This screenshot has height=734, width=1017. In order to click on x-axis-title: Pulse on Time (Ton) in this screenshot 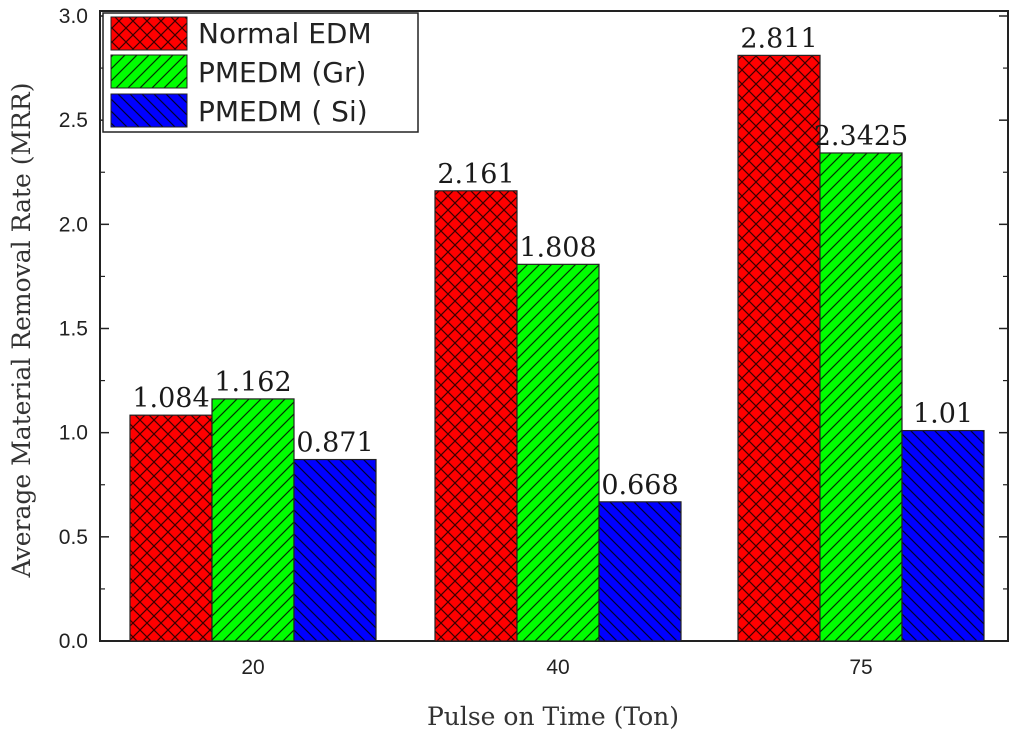, I will do `click(553, 716)`.